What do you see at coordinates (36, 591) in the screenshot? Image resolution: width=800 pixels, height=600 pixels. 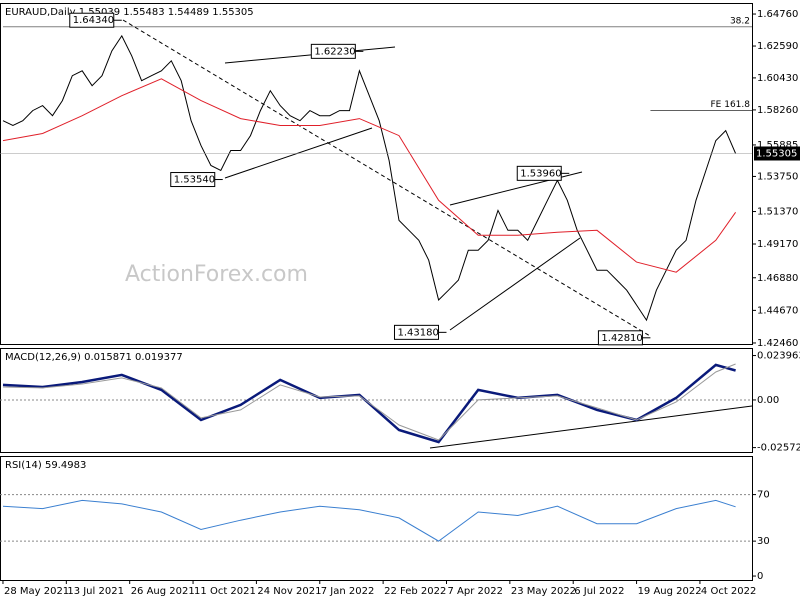 I see `x-tick-label: 28 May 2021` at bounding box center [36, 591].